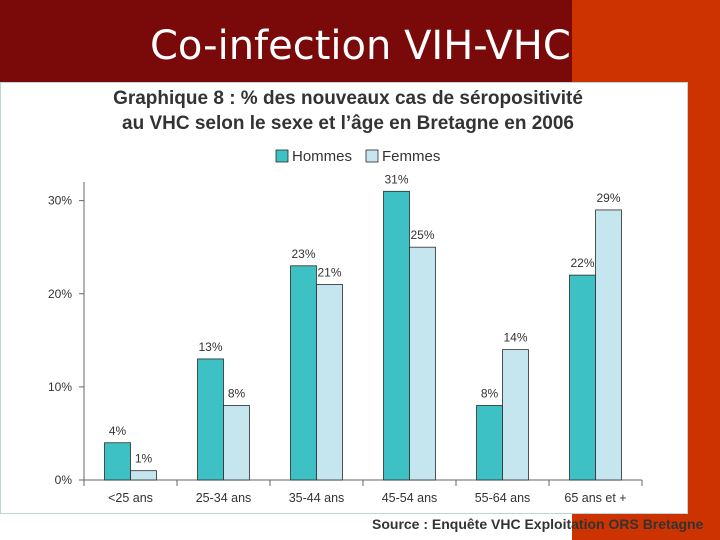 The image size is (720, 540). Describe the element at coordinates (60, 294) in the screenshot. I see `y-tick-label: 20%` at that location.